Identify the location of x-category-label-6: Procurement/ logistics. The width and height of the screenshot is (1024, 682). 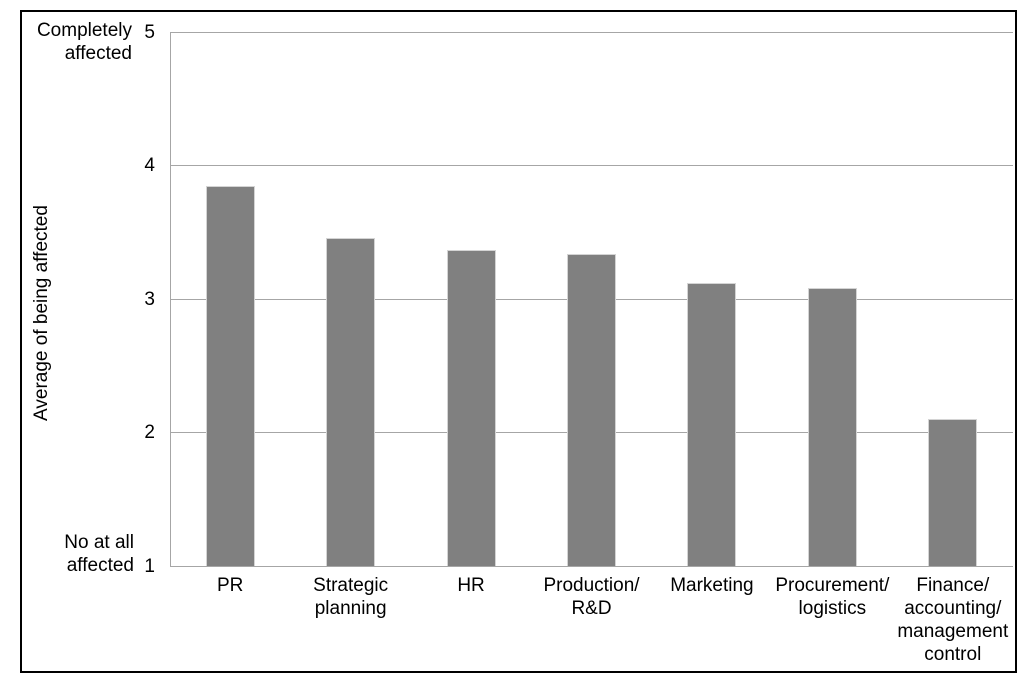
(832, 597).